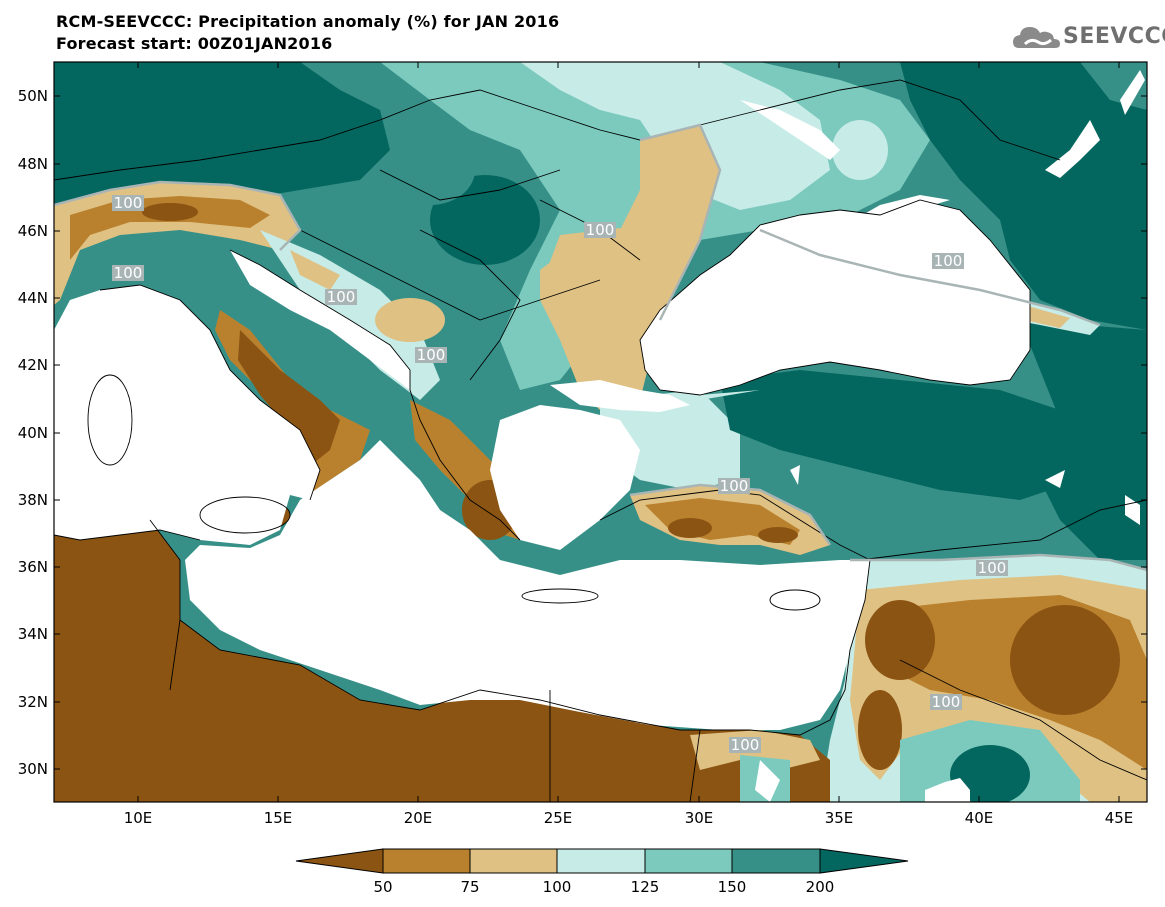  Describe the element at coordinates (418, 818) in the screenshot. I see `lon-tick-label: 20E` at that location.